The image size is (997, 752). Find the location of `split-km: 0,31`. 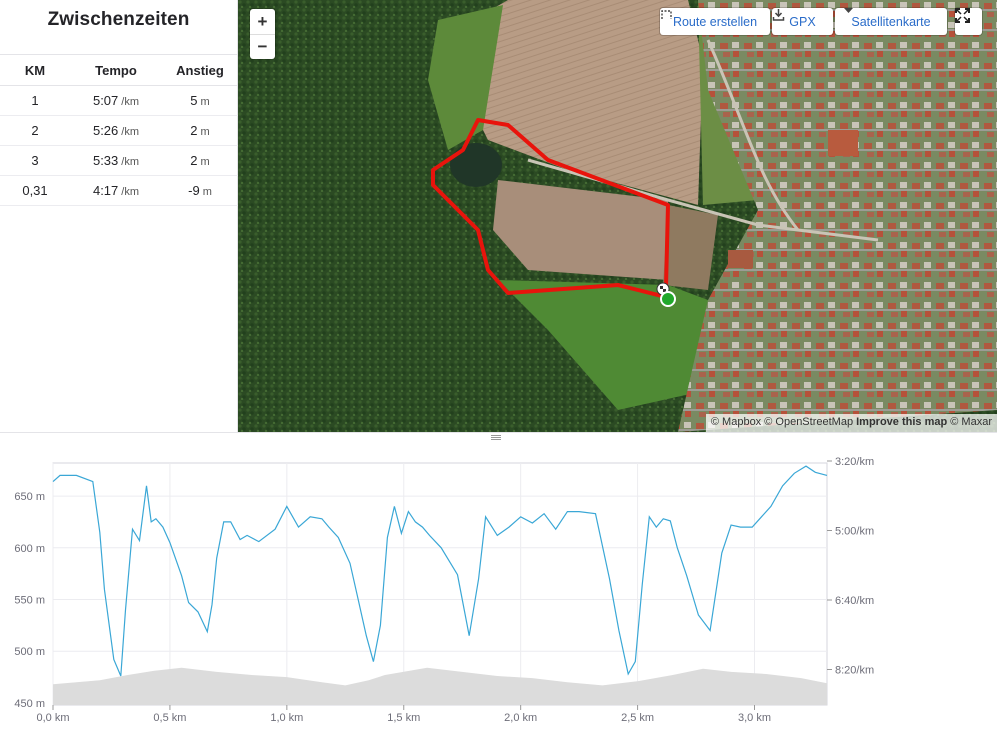

split-km: 0,31 is located at coordinates (35, 190).